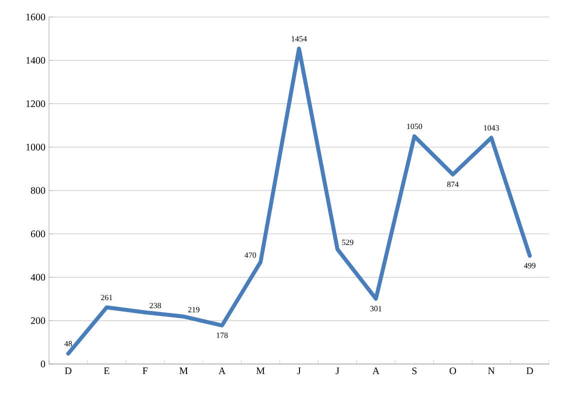  What do you see at coordinates (38, 320) in the screenshot?
I see `y-tick-label: 200` at bounding box center [38, 320].